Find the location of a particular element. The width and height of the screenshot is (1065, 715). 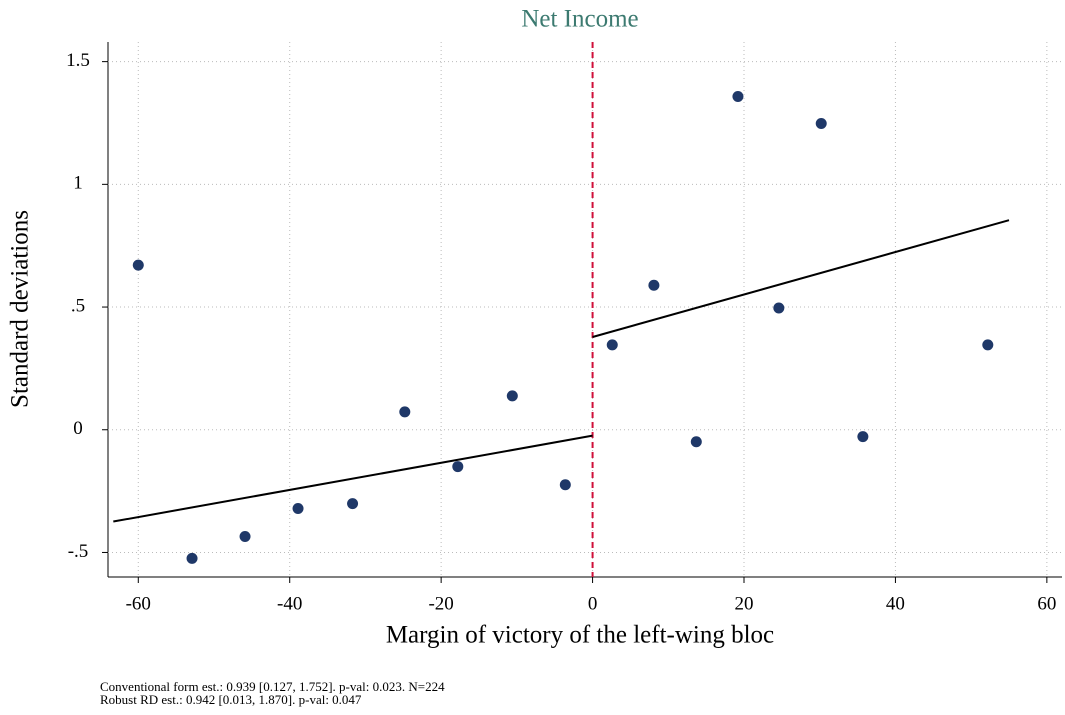

x-tick-label: 40 is located at coordinates (895, 603).